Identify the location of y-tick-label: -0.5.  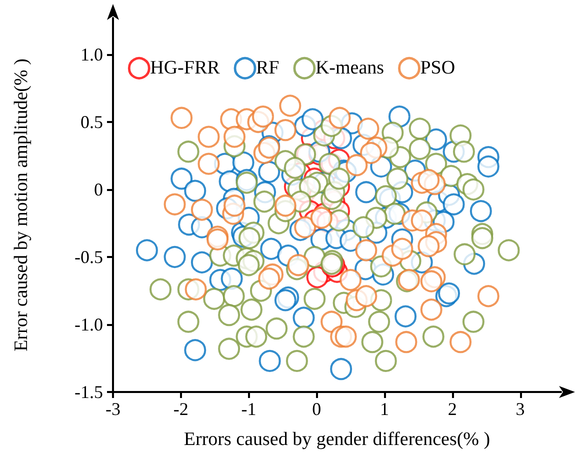
(88, 256).